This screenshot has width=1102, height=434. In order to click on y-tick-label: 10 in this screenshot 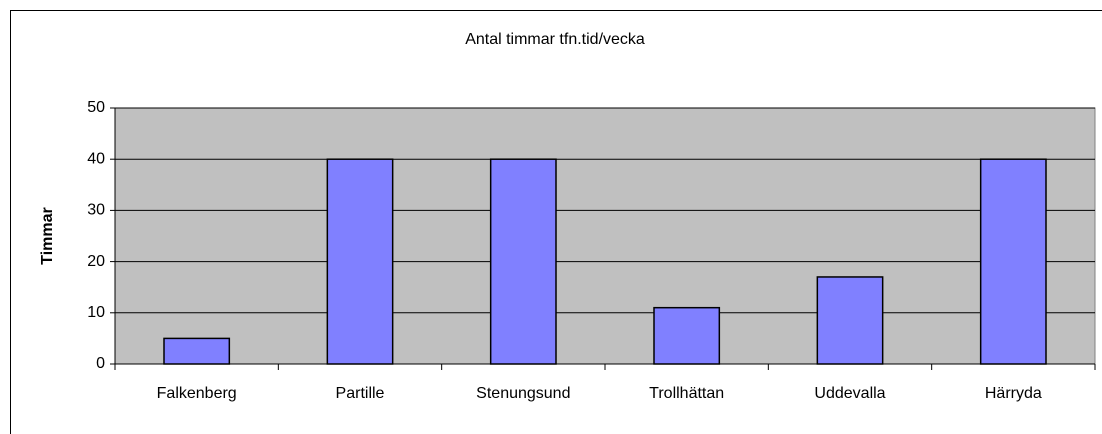, I will do `click(96, 312)`.